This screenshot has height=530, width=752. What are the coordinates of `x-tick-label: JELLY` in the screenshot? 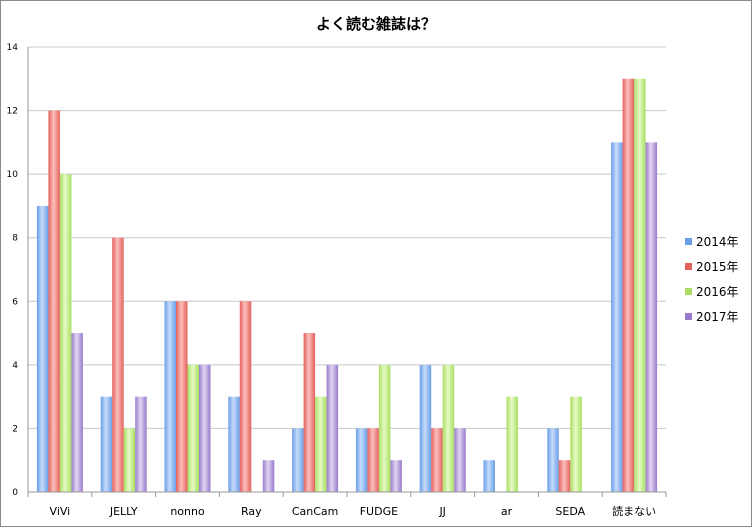 It's located at (123, 511).